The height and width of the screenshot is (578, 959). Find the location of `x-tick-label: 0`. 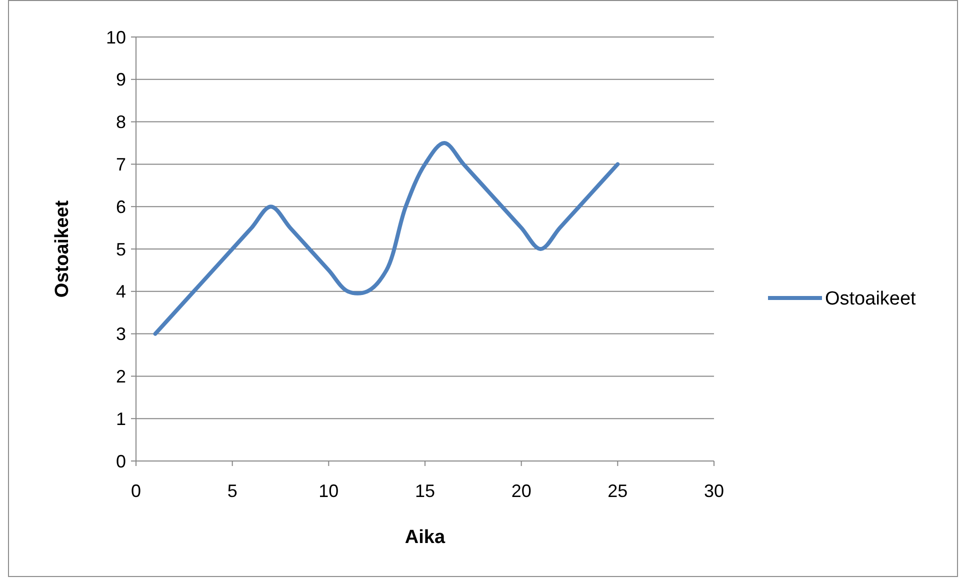

x-tick-label: 0 is located at coordinates (136, 491).